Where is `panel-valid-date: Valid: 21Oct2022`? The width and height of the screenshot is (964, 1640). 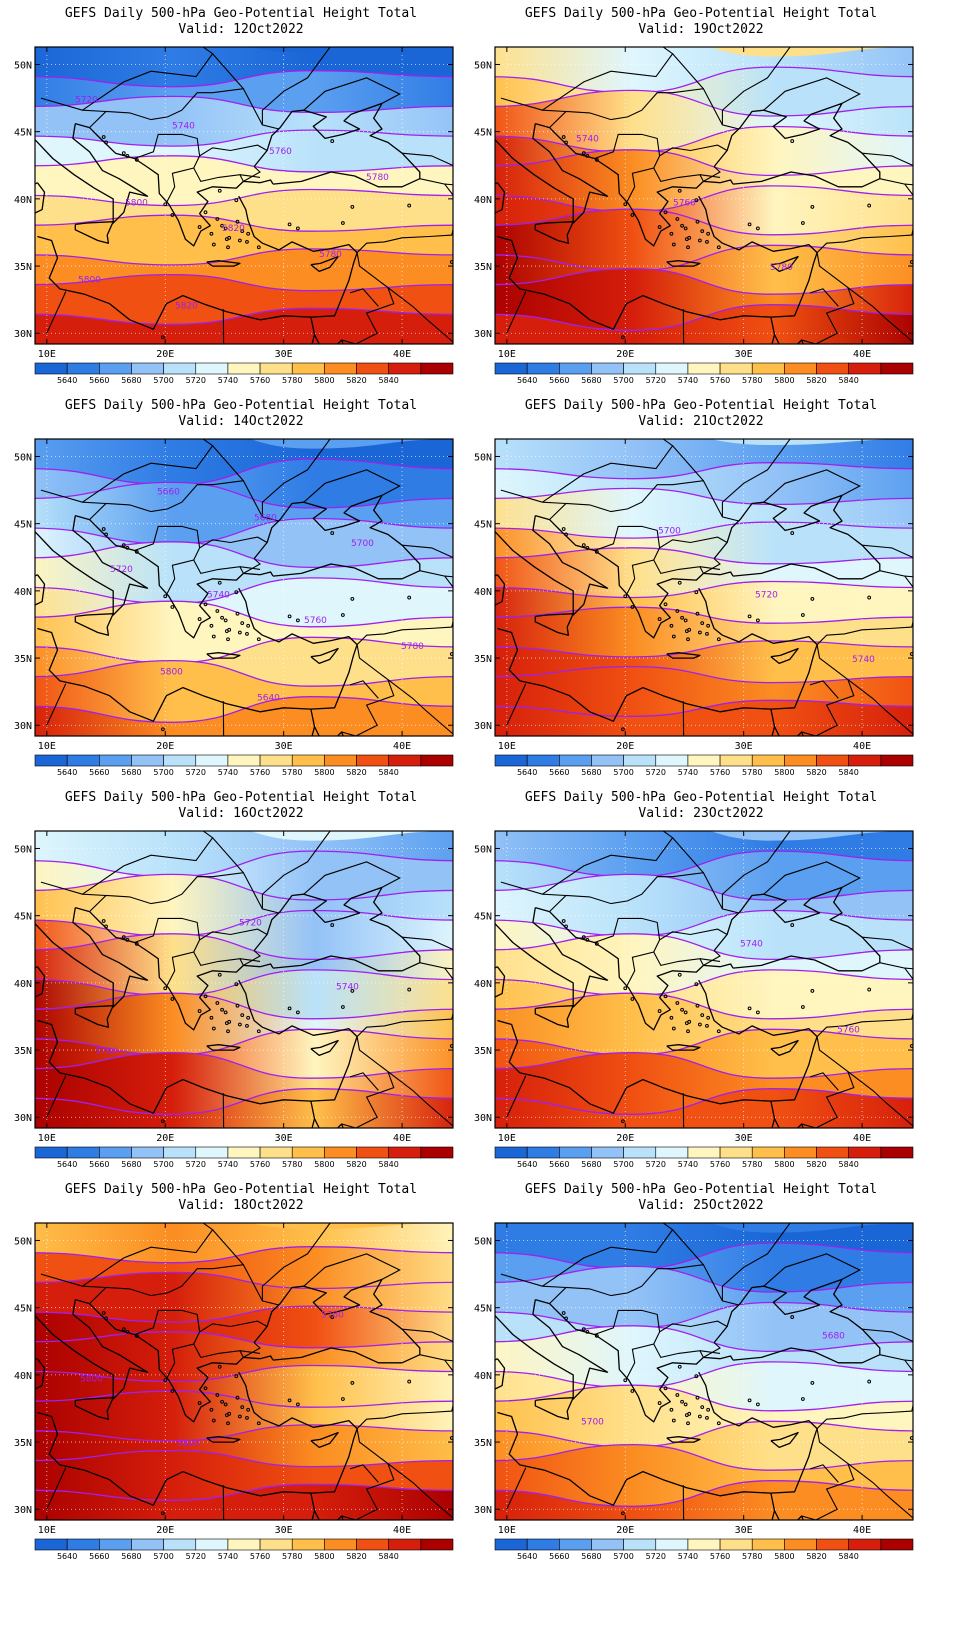 panel-valid-date: Valid: 21Oct2022 is located at coordinates (701, 421).